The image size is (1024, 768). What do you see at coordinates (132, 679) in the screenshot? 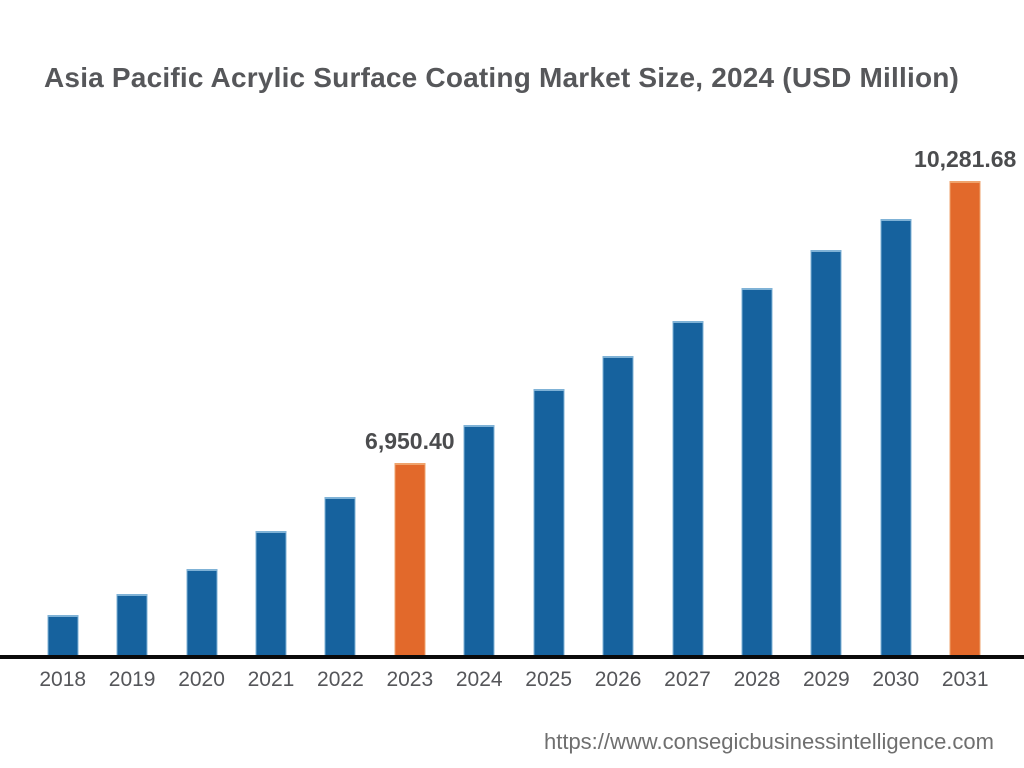
I see `x-tick-label-2019: 2019` at bounding box center [132, 679].